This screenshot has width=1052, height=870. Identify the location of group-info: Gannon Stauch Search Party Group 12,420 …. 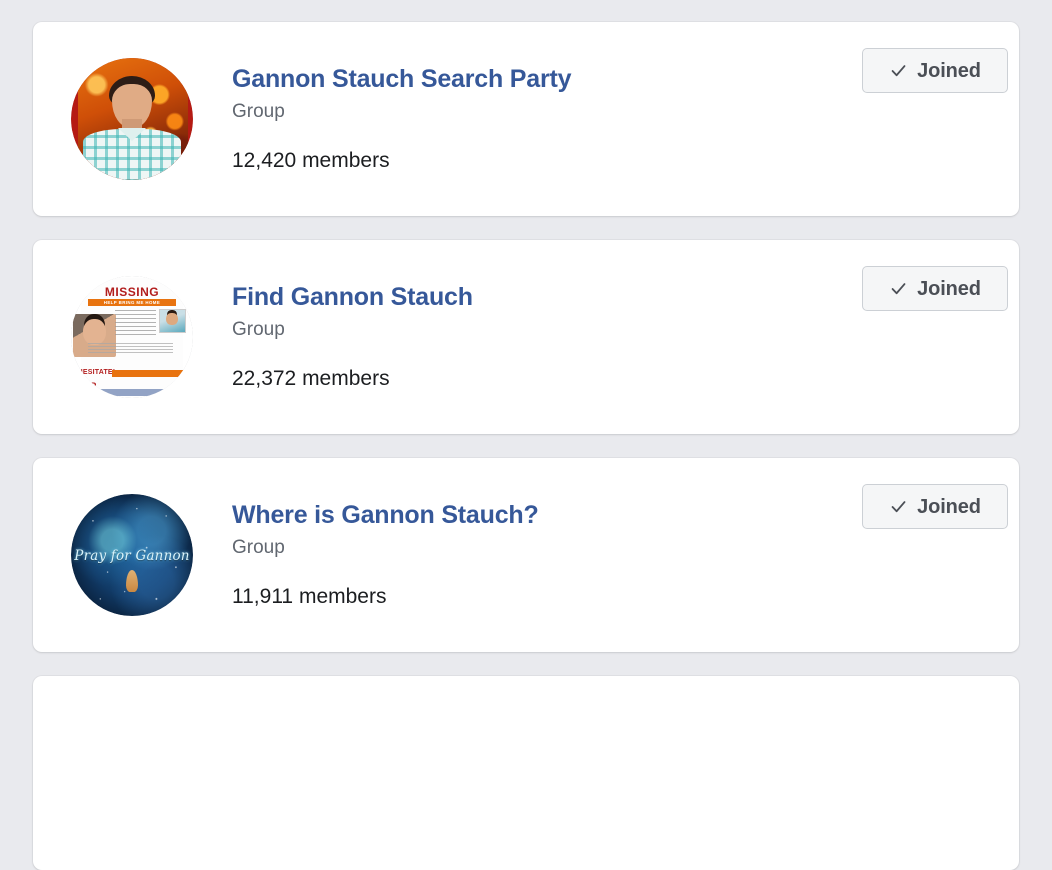
(600, 119).